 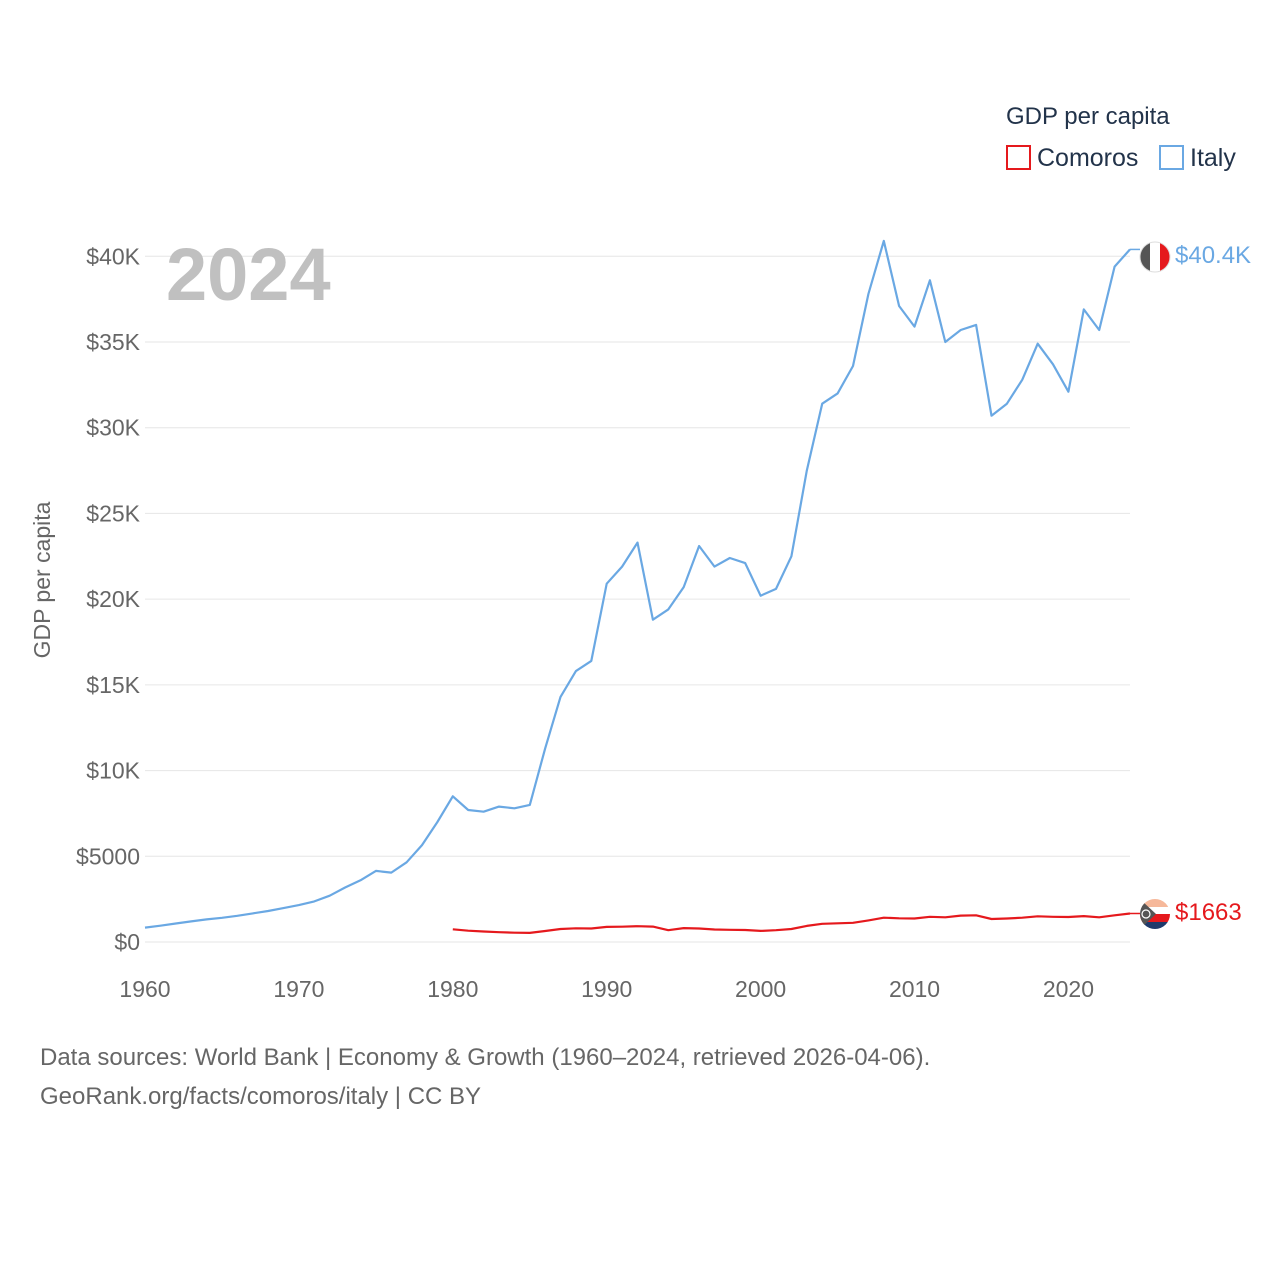 I want to click on y-tick-label: $15K, so click(x=113, y=685).